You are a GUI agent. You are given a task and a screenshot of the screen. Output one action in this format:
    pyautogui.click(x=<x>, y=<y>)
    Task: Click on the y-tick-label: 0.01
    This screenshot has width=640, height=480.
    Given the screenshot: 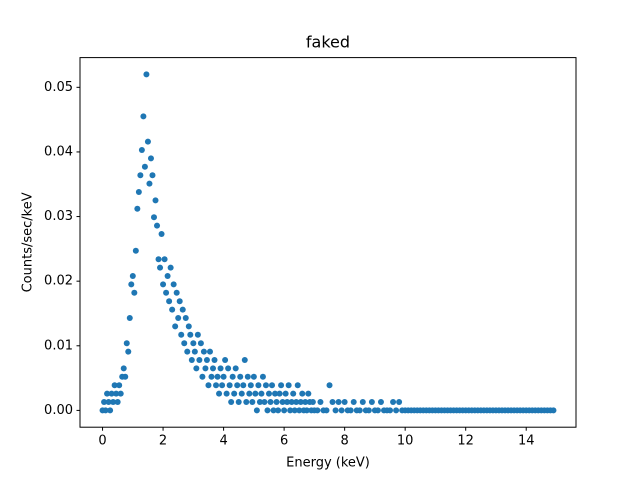 What is the action you would take?
    pyautogui.click(x=58, y=345)
    